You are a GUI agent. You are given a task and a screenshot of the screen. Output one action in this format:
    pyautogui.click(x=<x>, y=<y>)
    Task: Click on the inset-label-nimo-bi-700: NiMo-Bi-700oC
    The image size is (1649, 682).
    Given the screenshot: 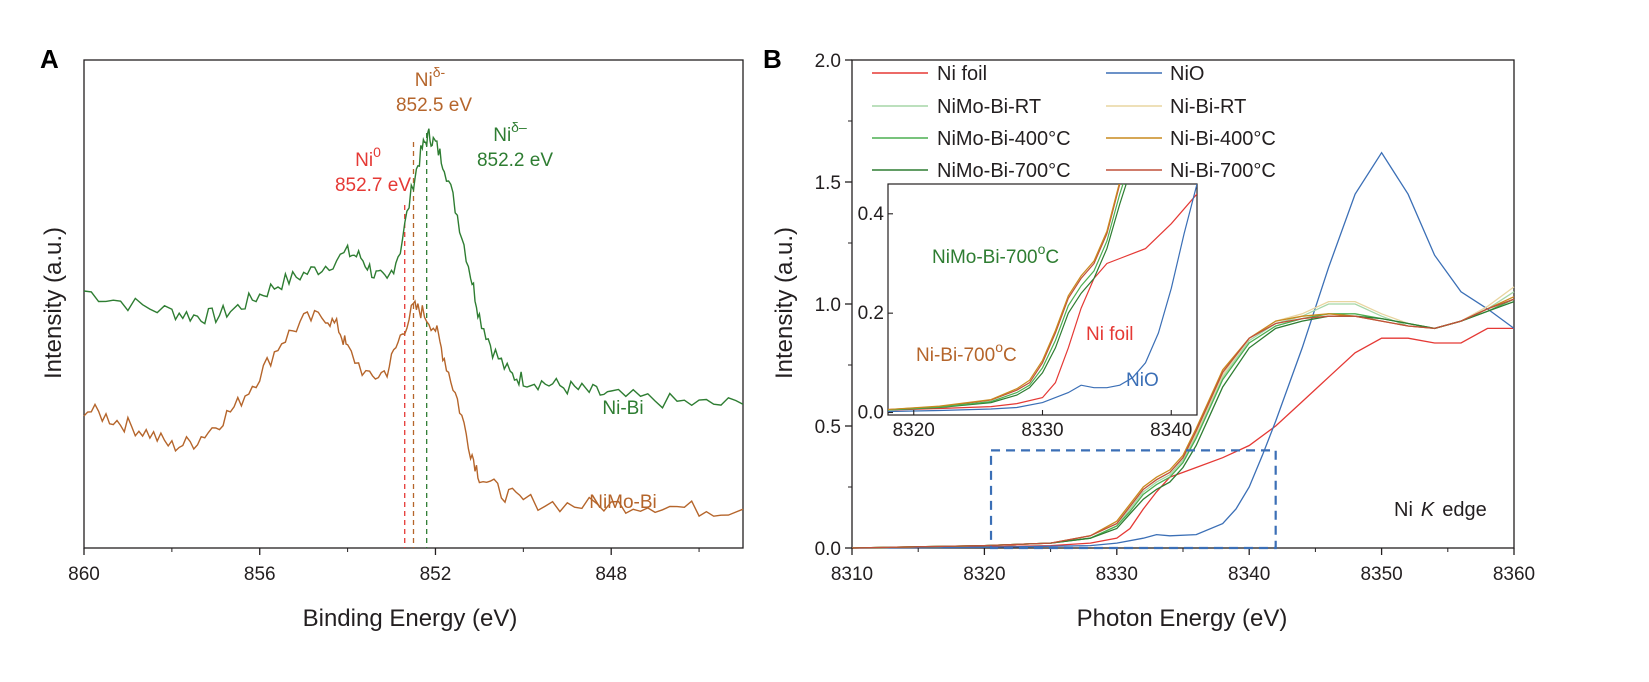 What is the action you would take?
    pyautogui.click(x=995, y=254)
    